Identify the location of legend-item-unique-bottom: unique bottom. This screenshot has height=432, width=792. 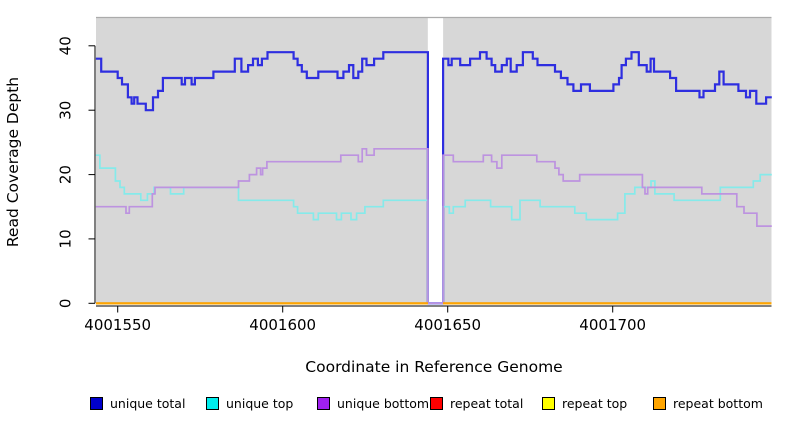
(373, 403).